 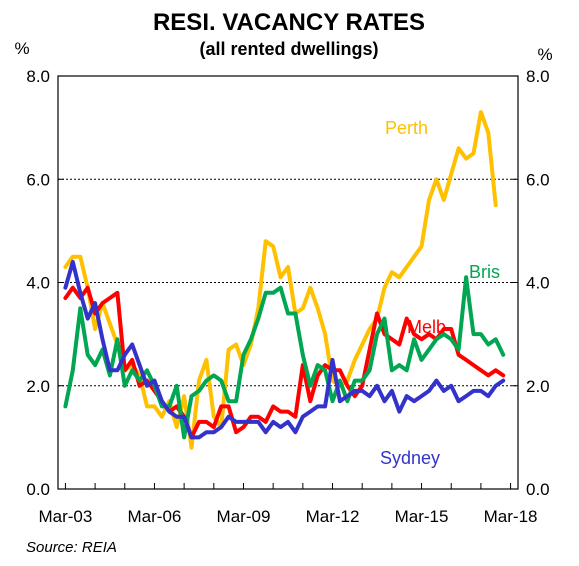 What do you see at coordinates (289, 22) in the screenshot?
I see `chart-title: RESI. VACANCY RATES` at bounding box center [289, 22].